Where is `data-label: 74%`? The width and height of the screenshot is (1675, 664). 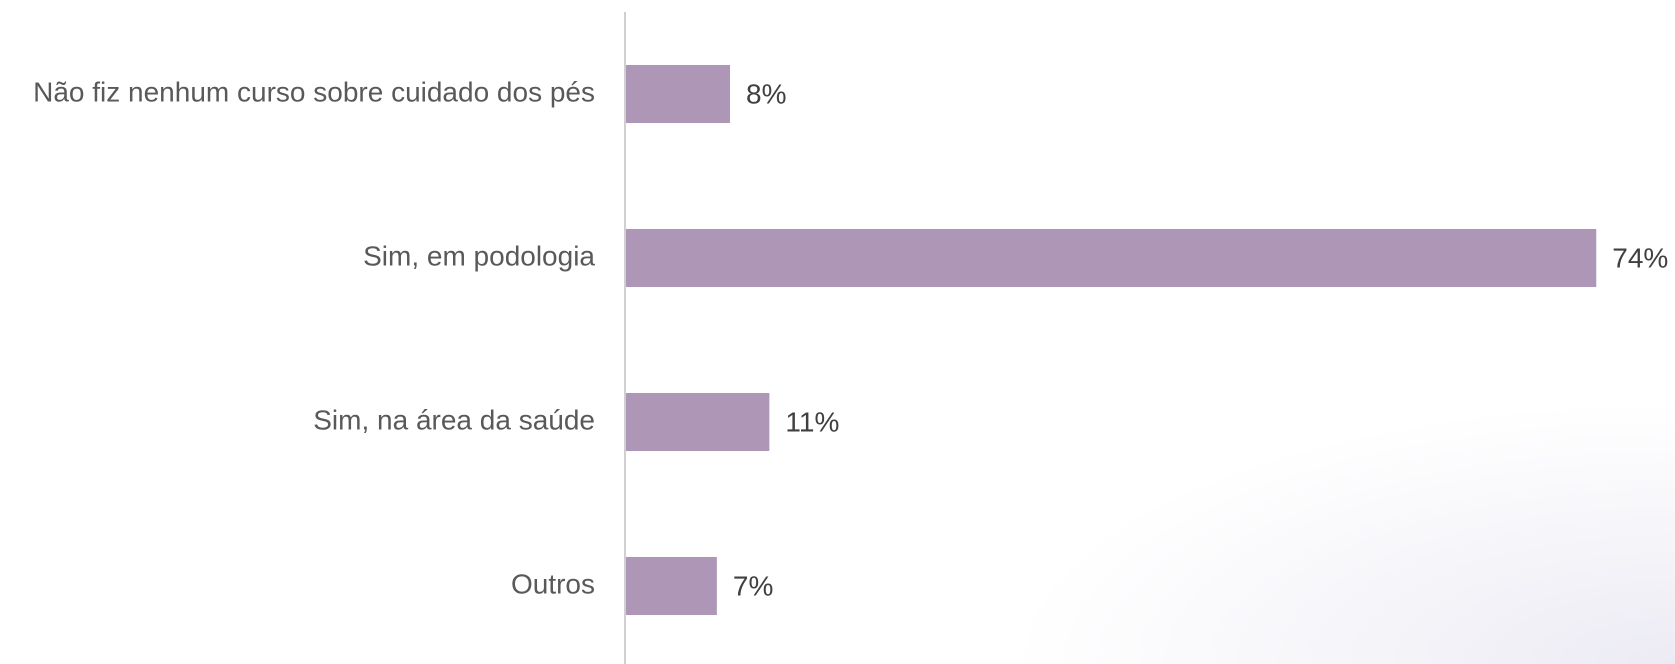
data-label: 74% is located at coordinates (1640, 257).